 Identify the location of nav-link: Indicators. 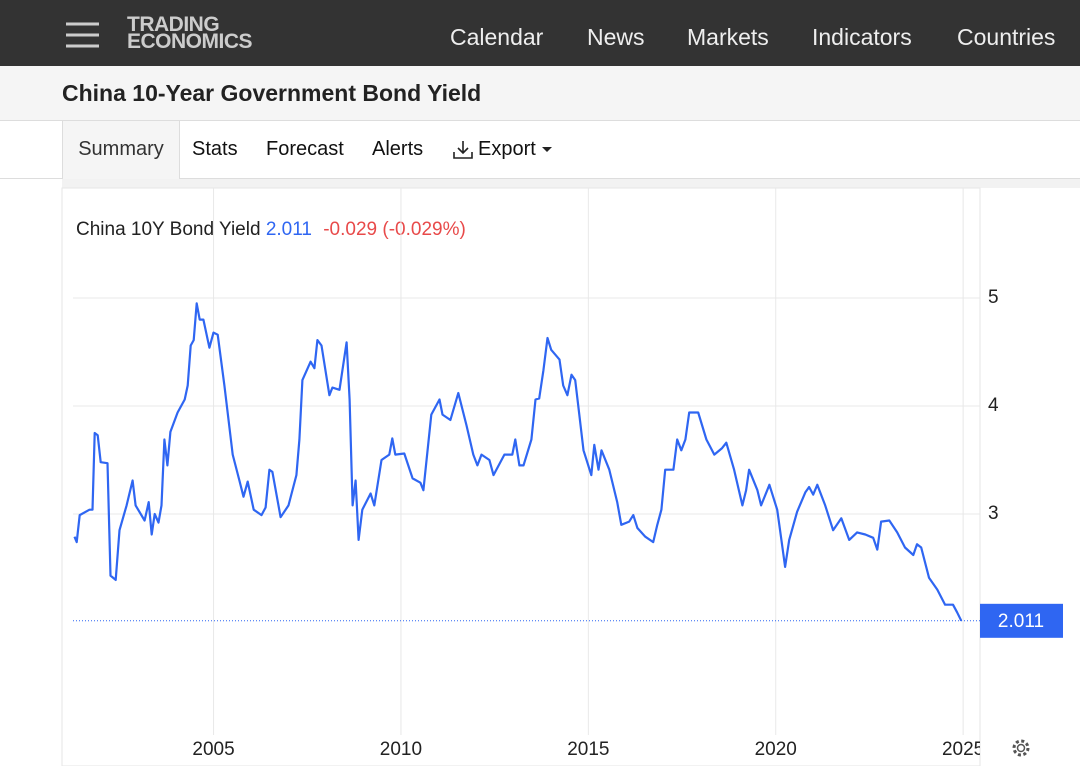
(862, 37).